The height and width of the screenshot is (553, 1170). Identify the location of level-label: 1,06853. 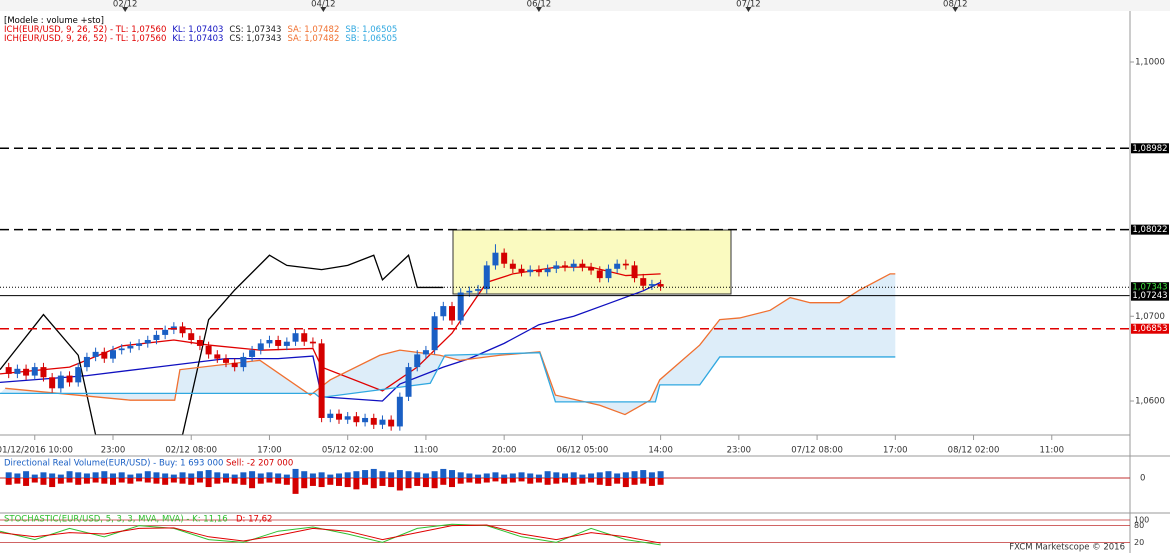
(1149, 329).